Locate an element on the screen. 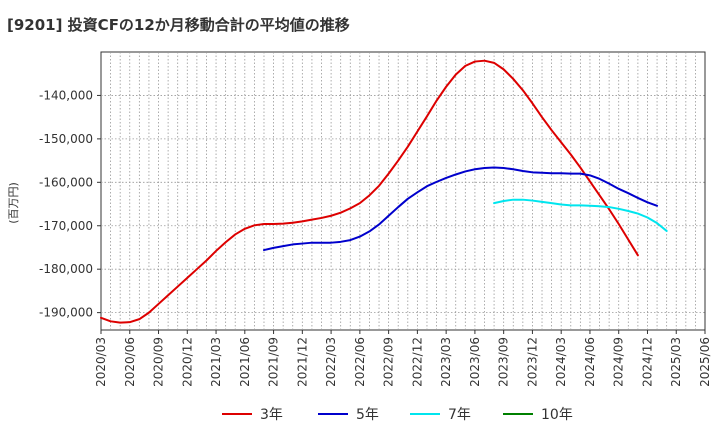 The width and height of the screenshot is (720, 440). y-tick-label: -140,000 is located at coordinates (66, 95).